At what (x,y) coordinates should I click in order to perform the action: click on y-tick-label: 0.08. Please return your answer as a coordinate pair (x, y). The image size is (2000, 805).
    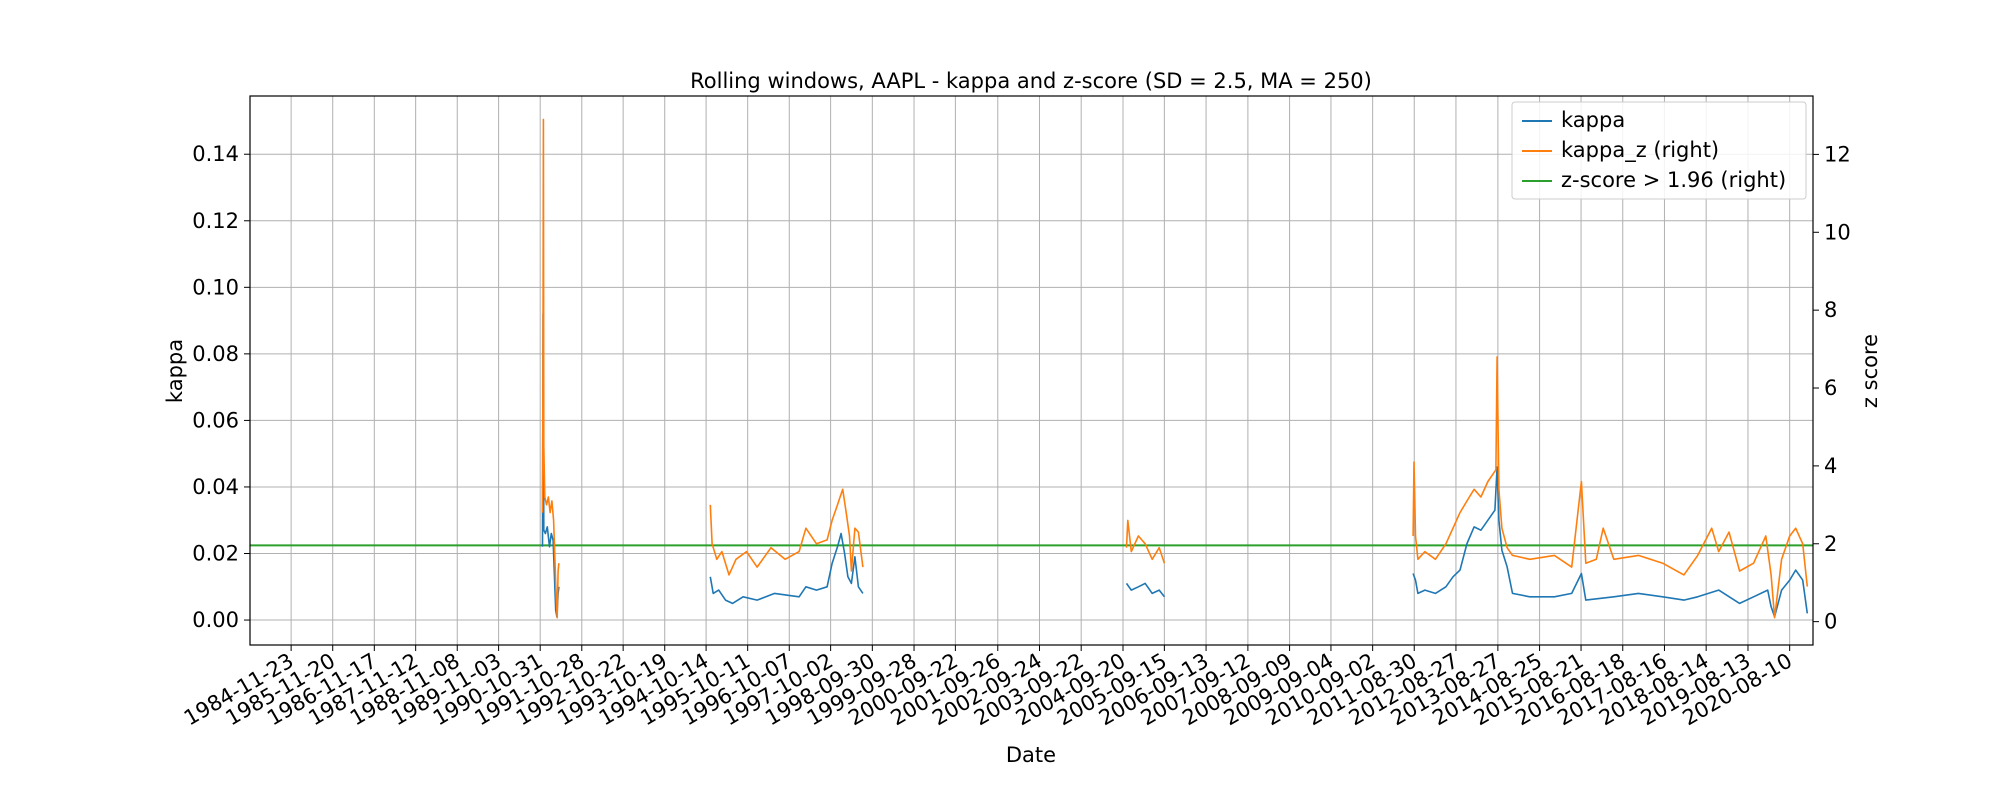
    Looking at the image, I should click on (215, 354).